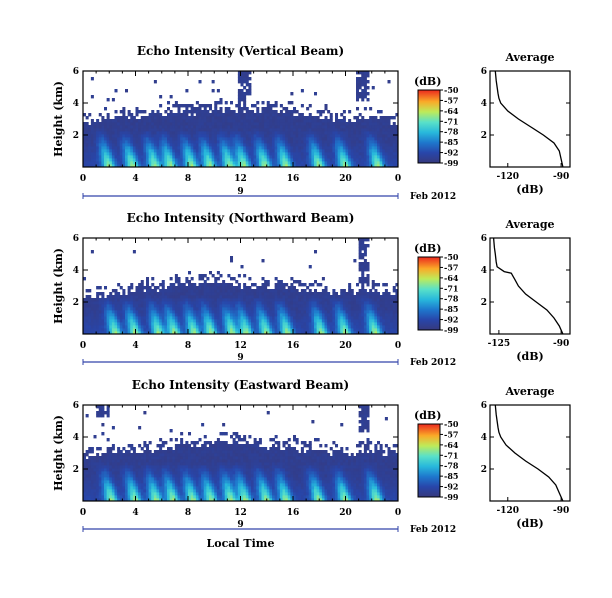 This screenshot has height=598, width=612. I want to click on average-frame, so click(530, 119).